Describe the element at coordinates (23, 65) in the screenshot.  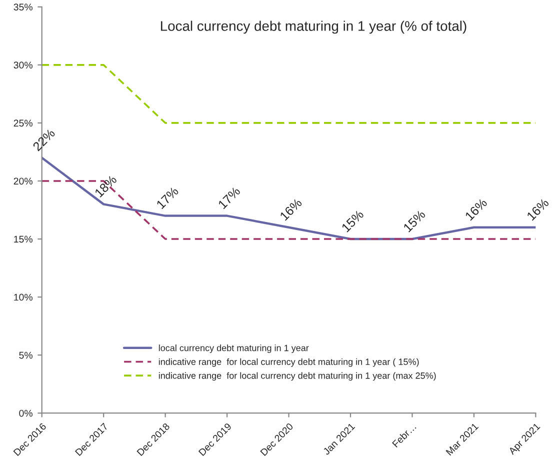
I see `y-tick-label: 30%` at that location.